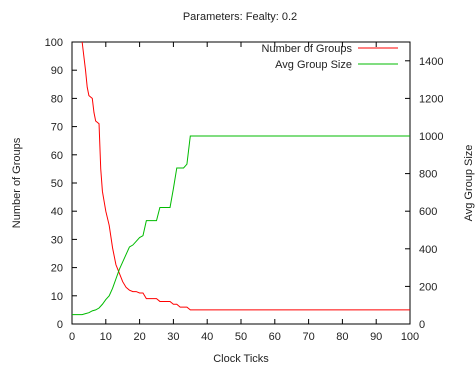  What do you see at coordinates (275, 337) in the screenshot?
I see `x-tick-label: 60` at bounding box center [275, 337].